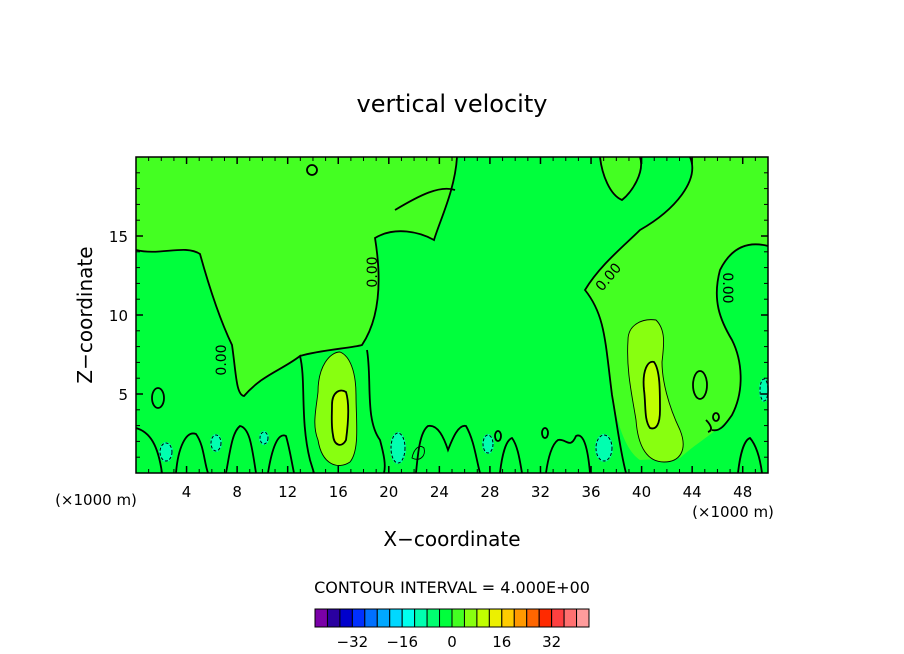 The width and height of the screenshot is (904, 654). Describe the element at coordinates (287, 492) in the screenshot. I see `x-tick-label: 12` at that location.